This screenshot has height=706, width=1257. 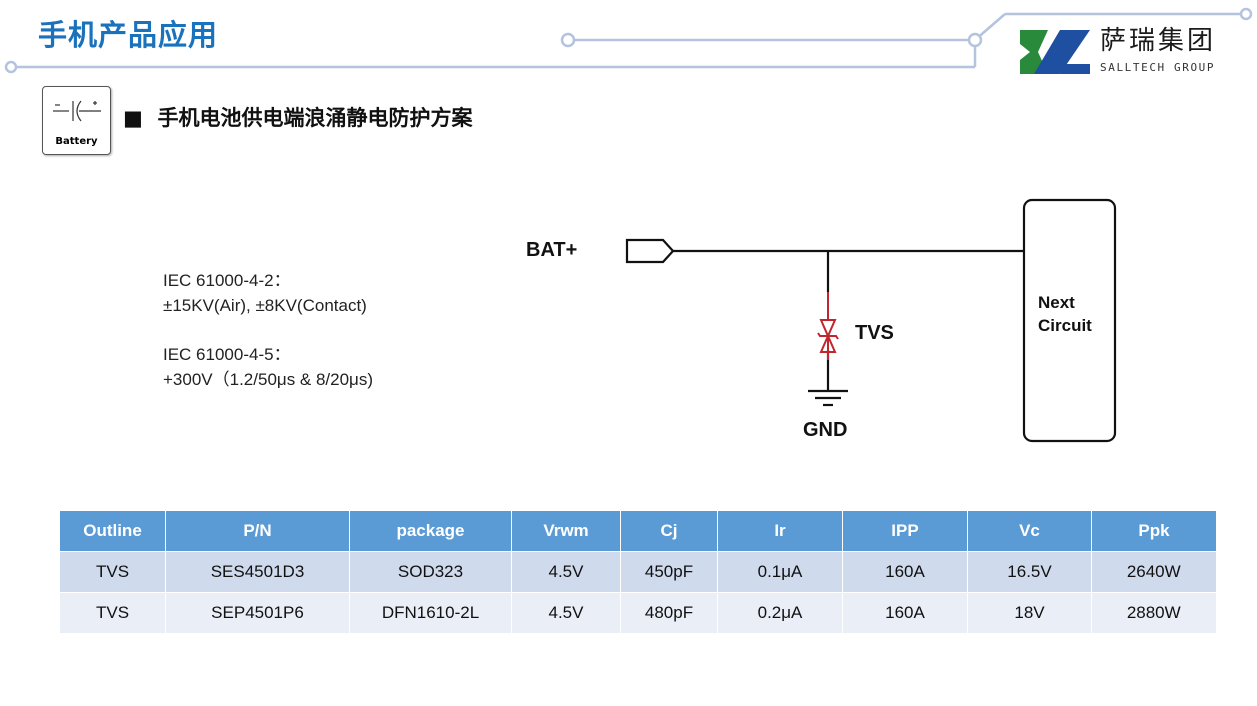 What do you see at coordinates (257, 612) in the screenshot?
I see `table-cell: SEP4501P6` at bounding box center [257, 612].